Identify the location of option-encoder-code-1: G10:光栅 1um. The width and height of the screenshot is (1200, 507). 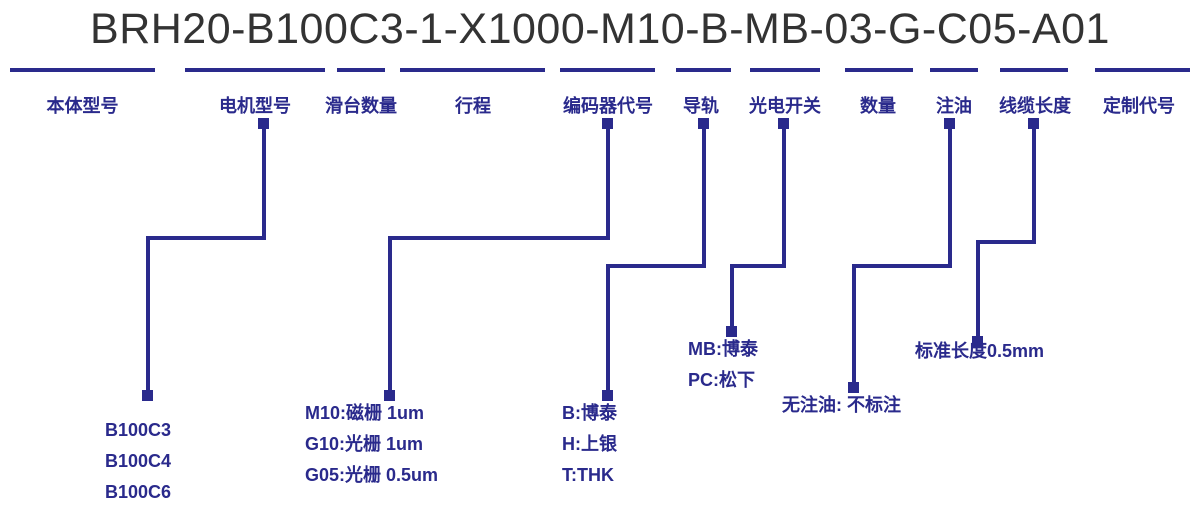
(364, 444).